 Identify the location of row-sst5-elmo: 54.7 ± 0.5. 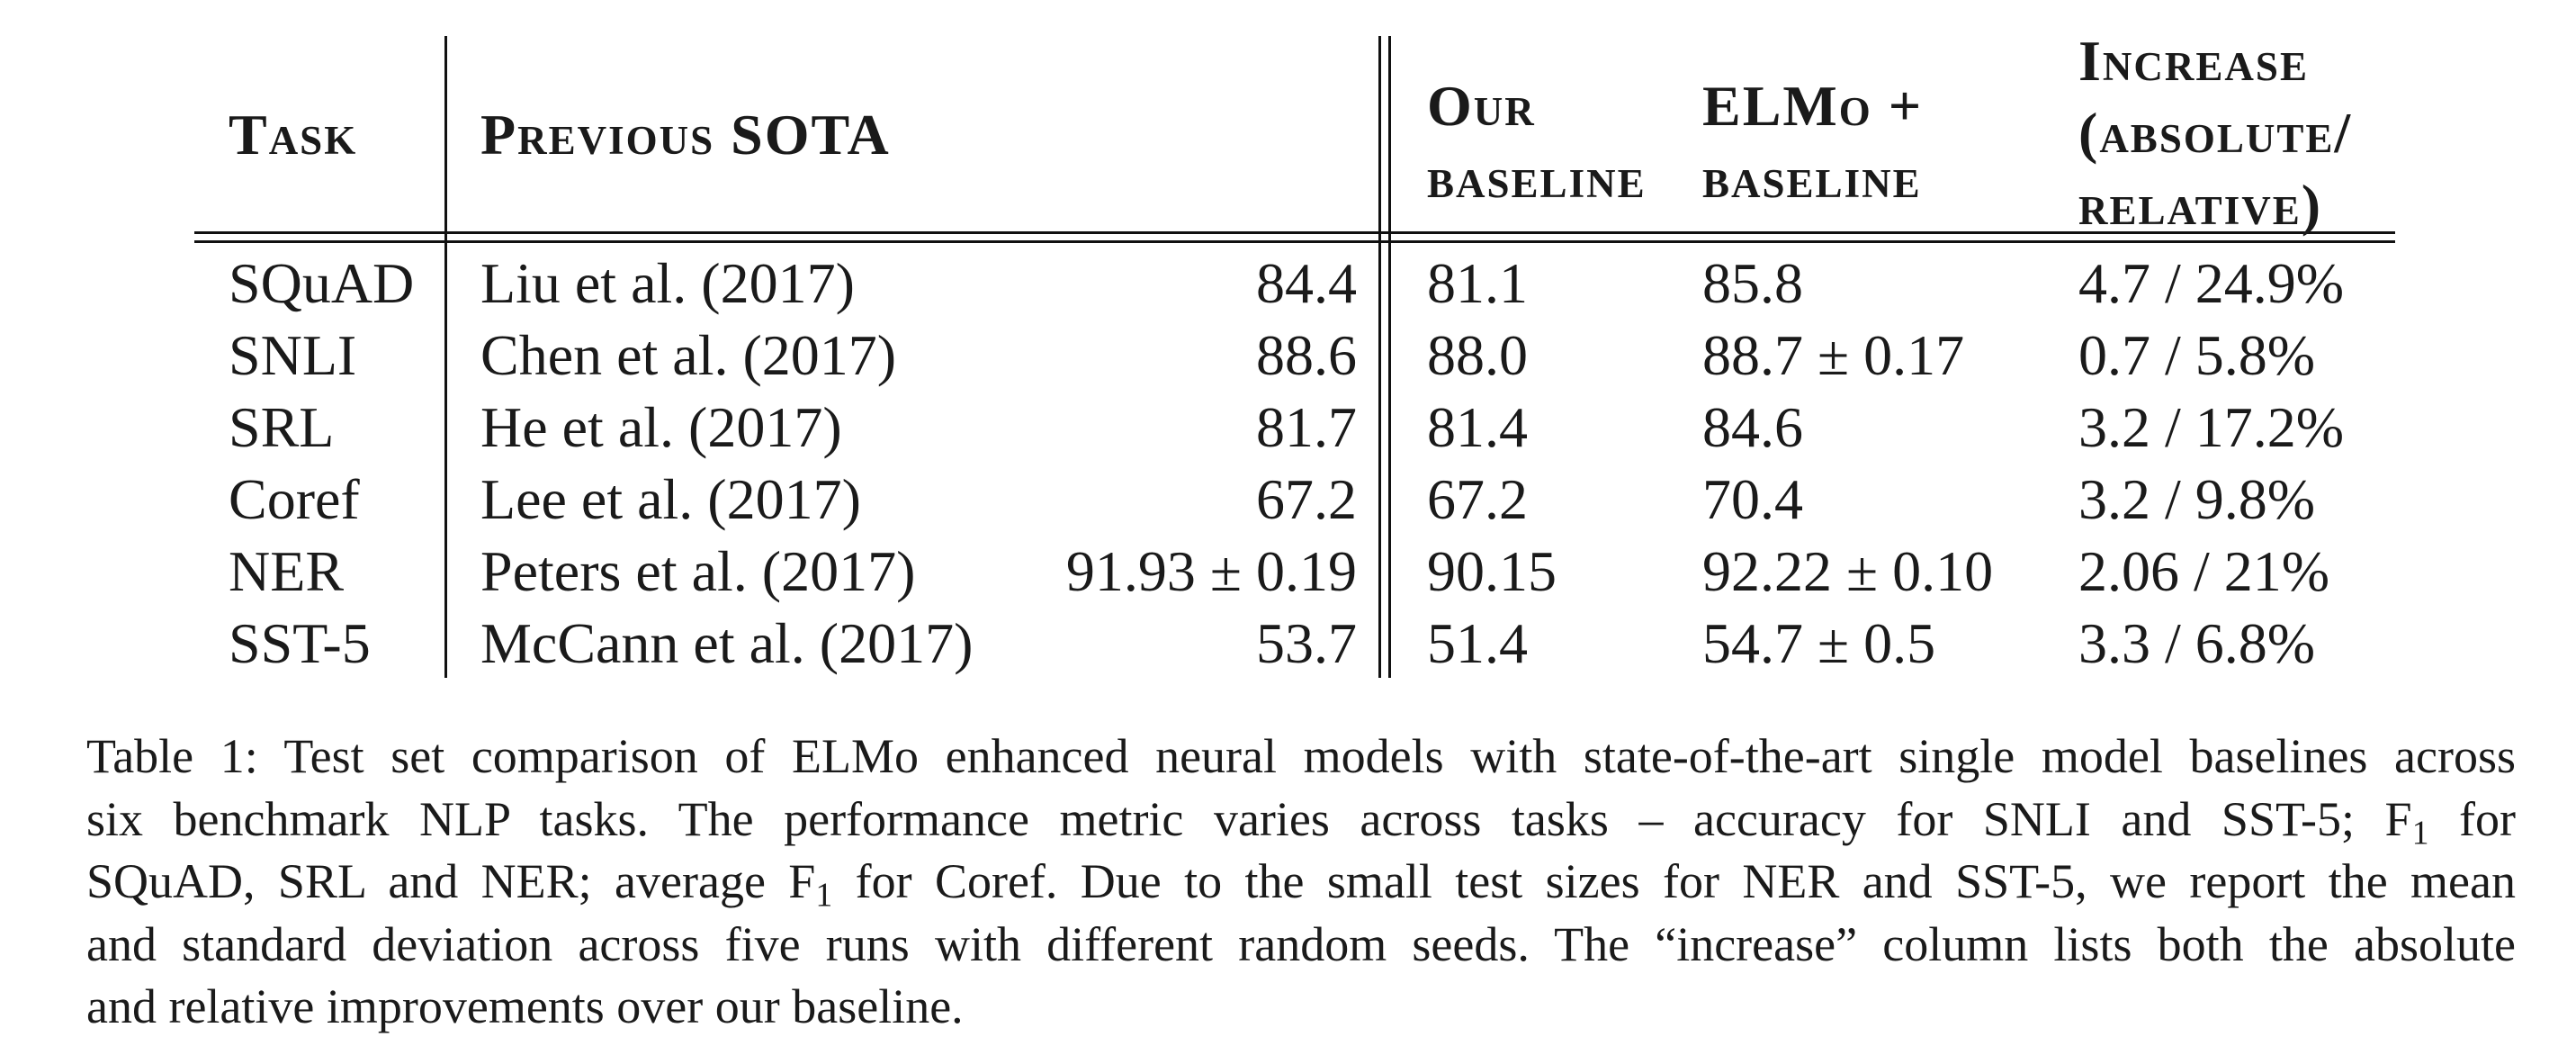
(1819, 643).